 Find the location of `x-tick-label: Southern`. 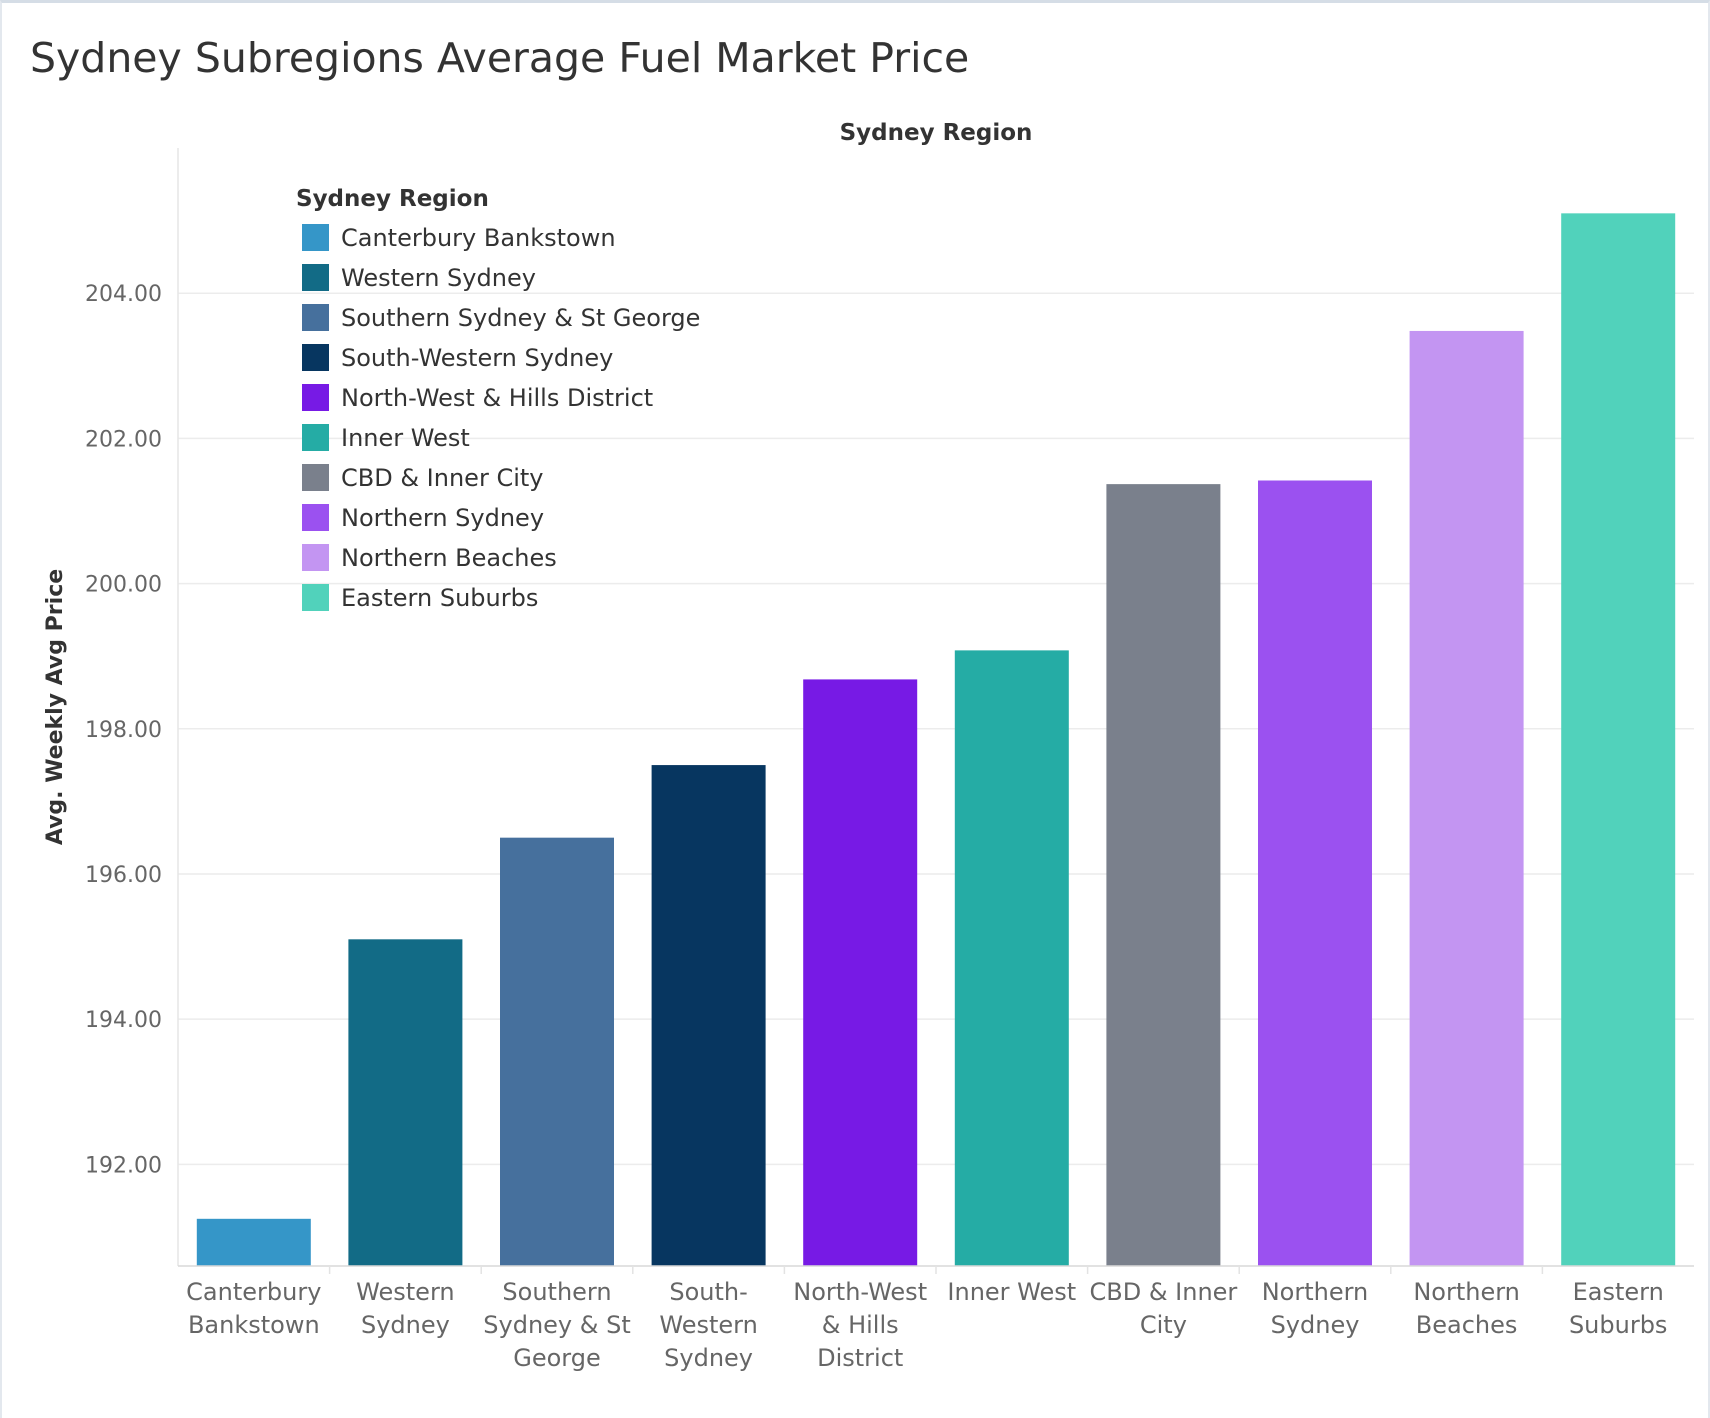

x-tick-label: Southern is located at coordinates (556, 1292).